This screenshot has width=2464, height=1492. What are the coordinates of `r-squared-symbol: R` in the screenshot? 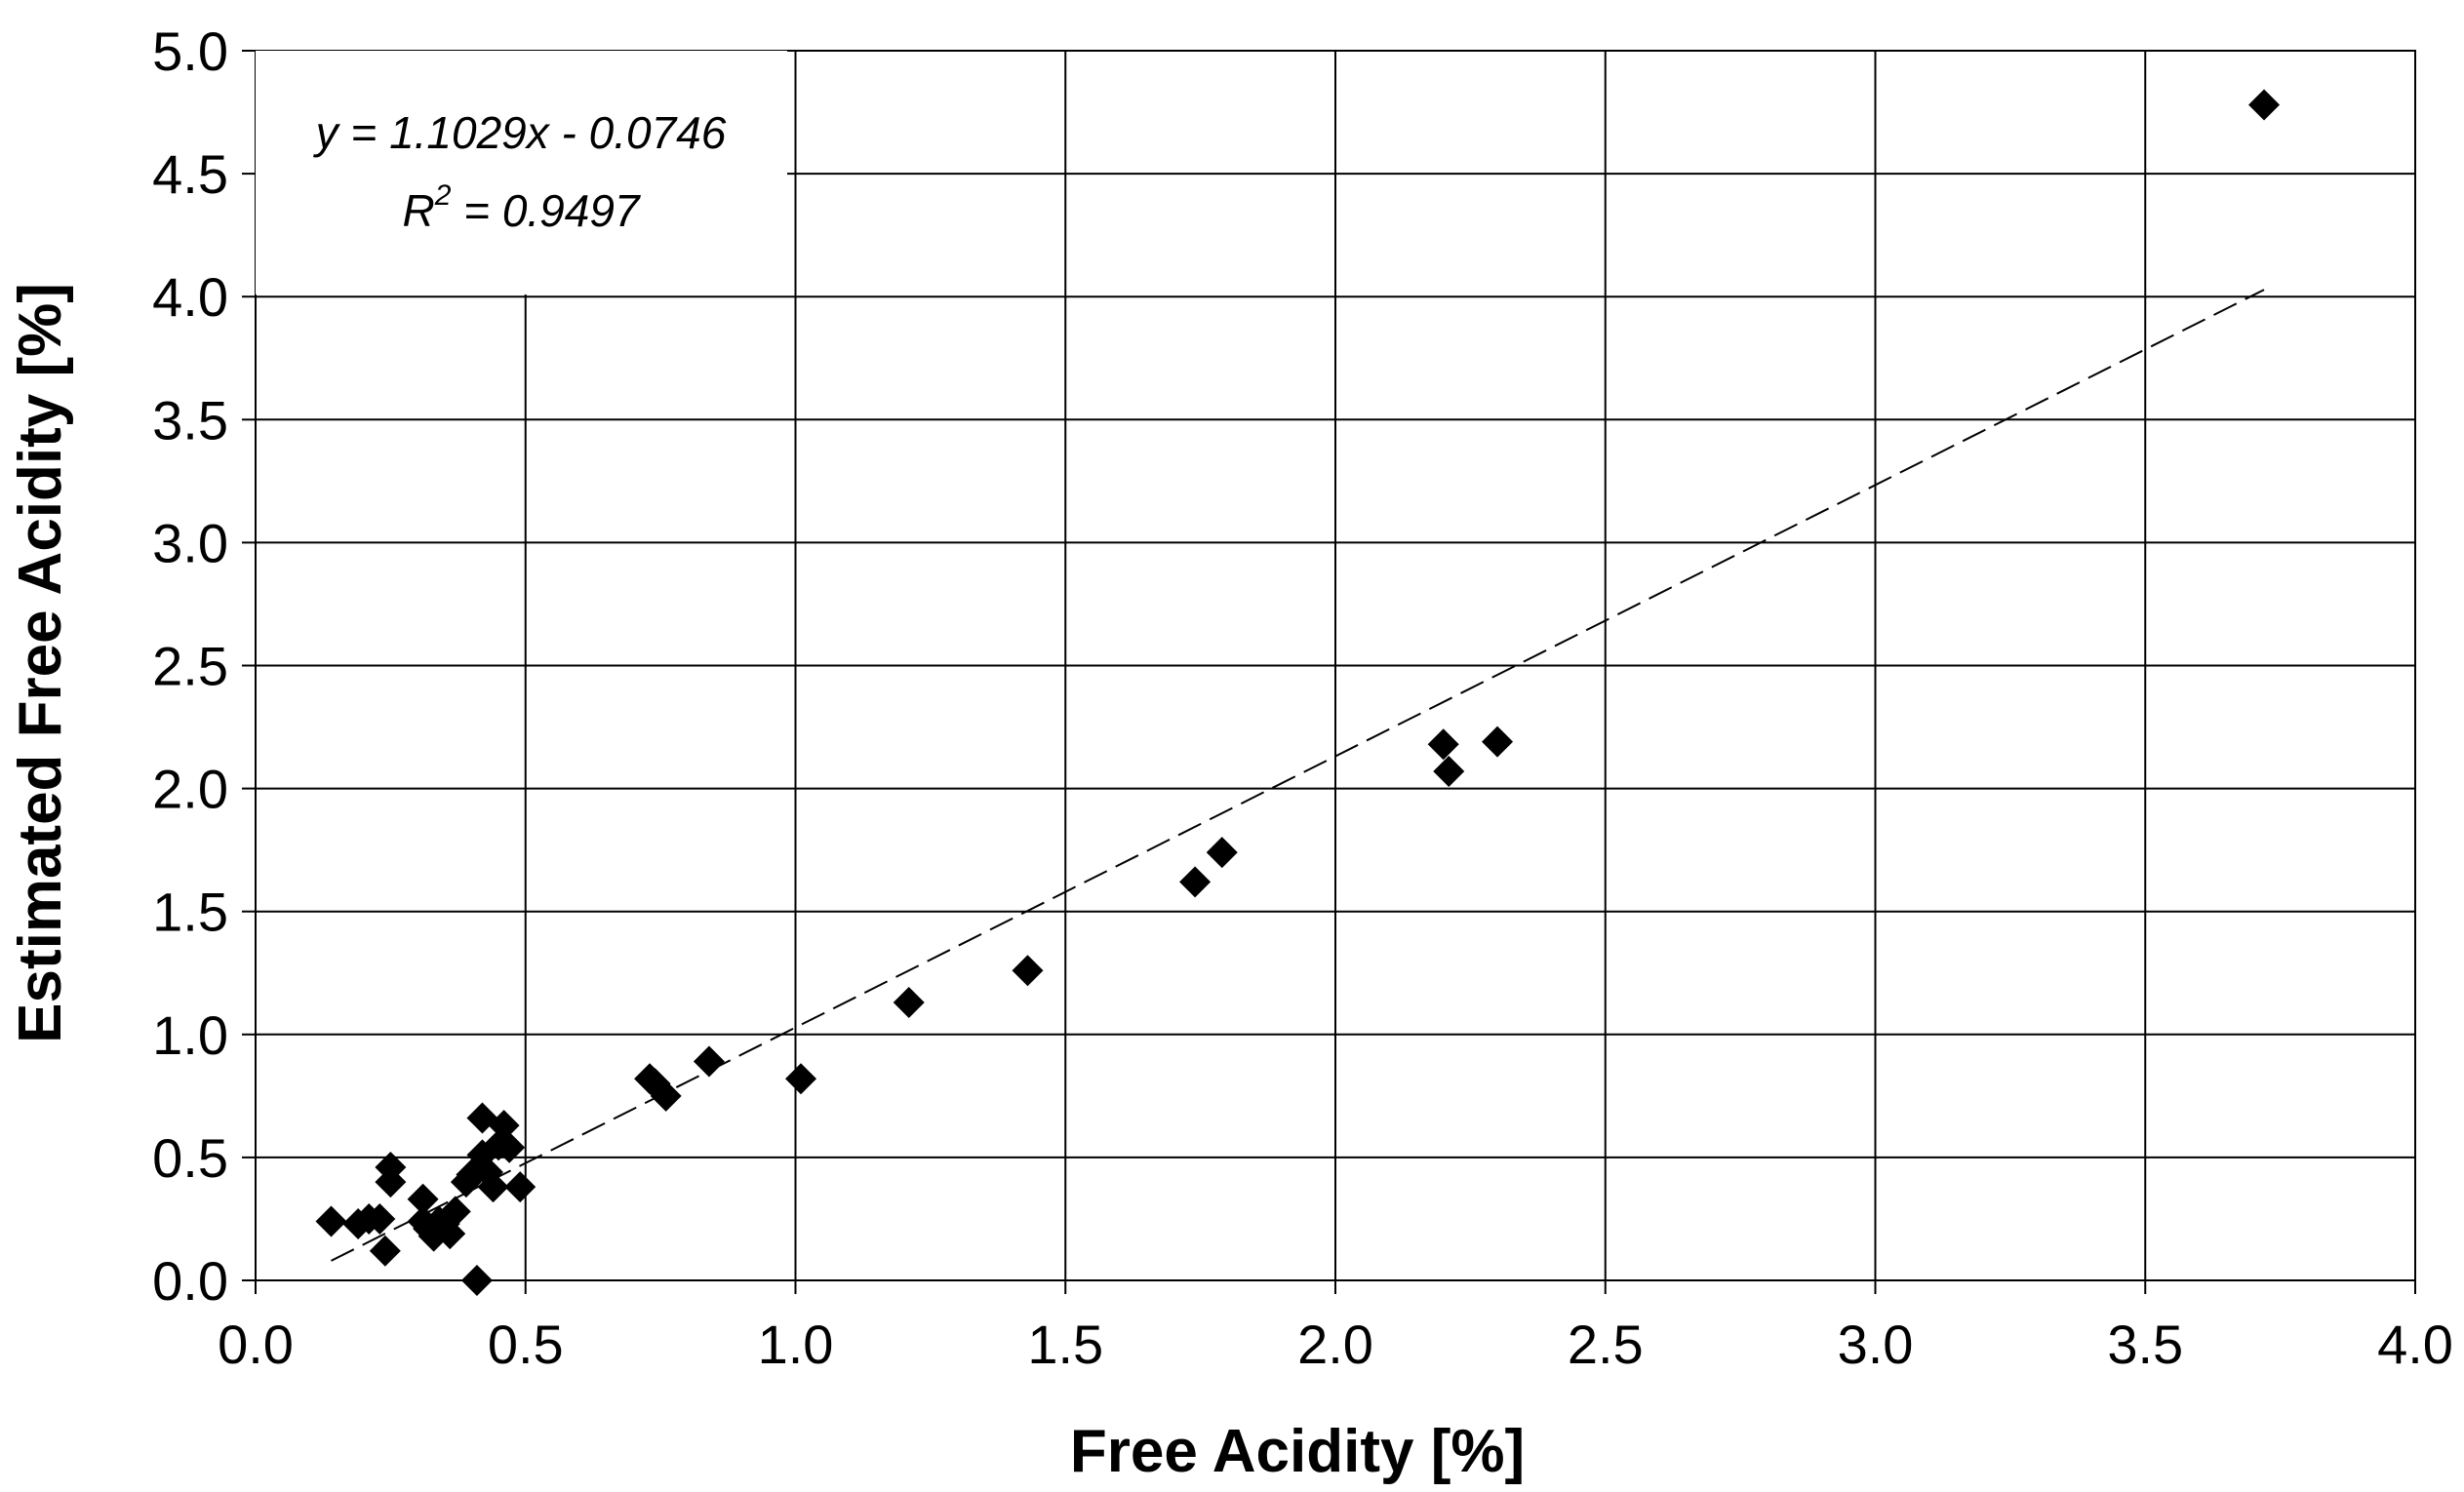 It's located at (418, 210).